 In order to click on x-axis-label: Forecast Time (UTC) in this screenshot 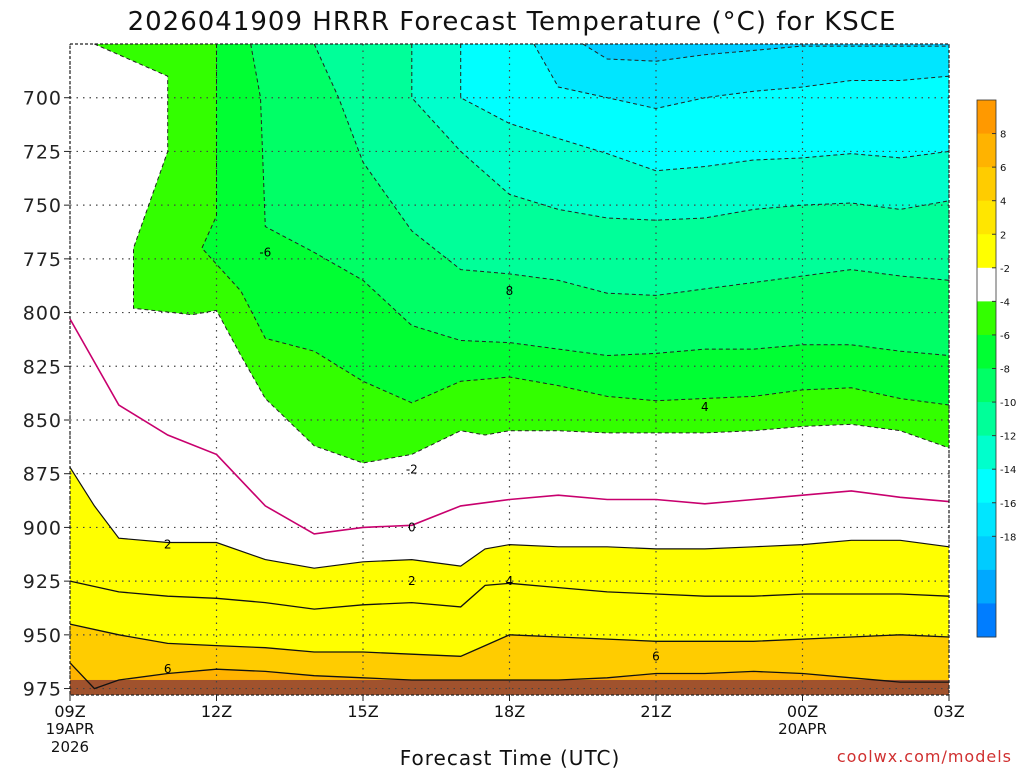, I will do `click(510, 757)`.